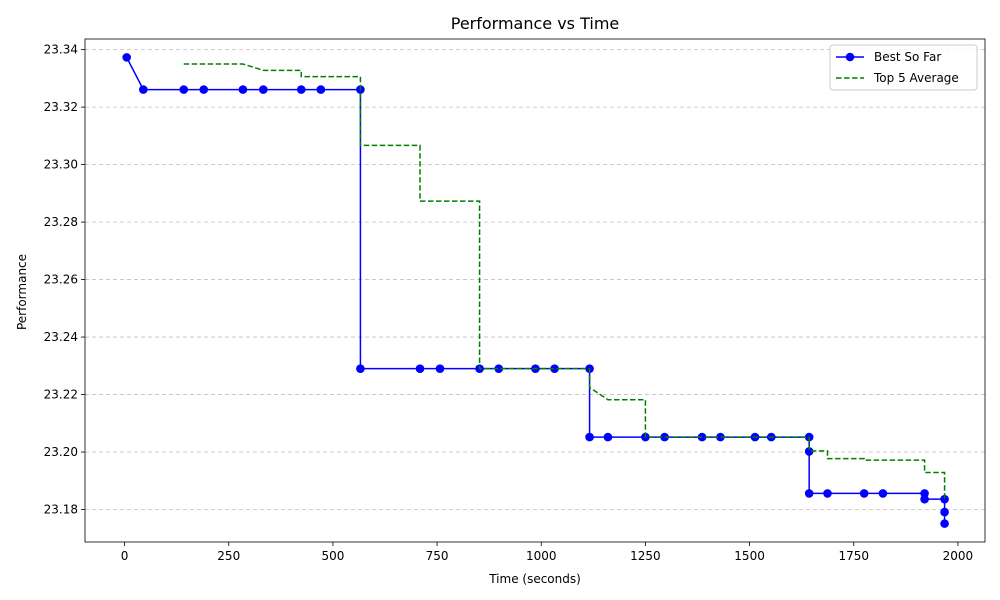 The image size is (1000, 600). Describe the element at coordinates (61, 280) in the screenshot. I see `y-tick-label: 23.26` at that location.